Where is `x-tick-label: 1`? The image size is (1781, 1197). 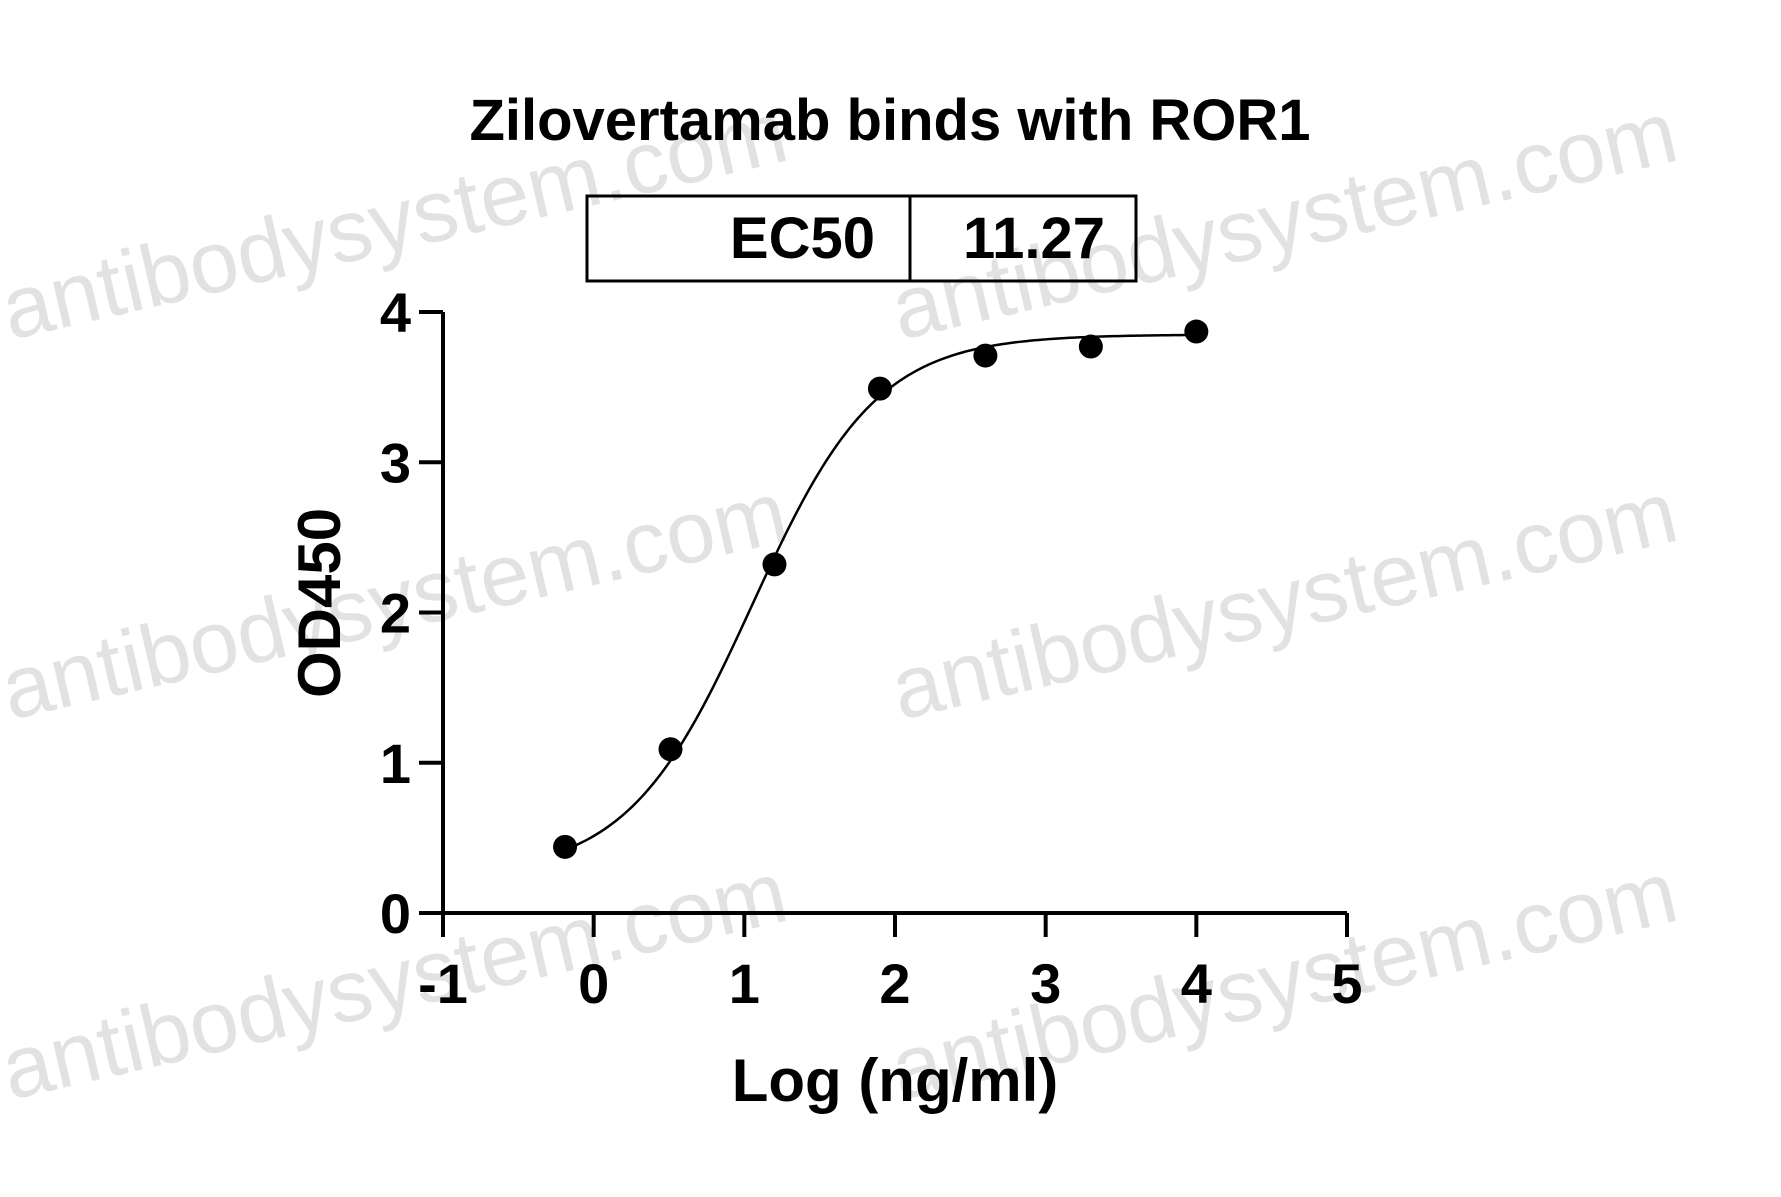
x-tick-label: 1 is located at coordinates (744, 983).